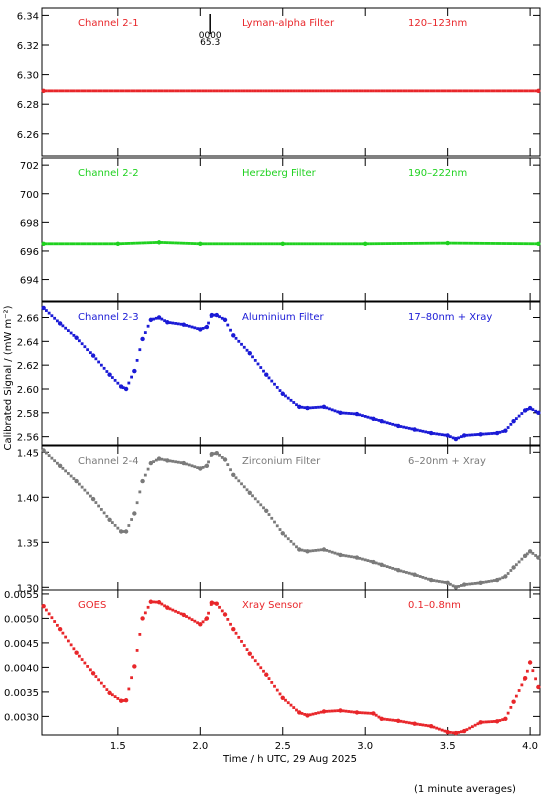 The height and width of the screenshot is (800, 550). I want to click on y-tick-label: 6.26, so click(28, 135).